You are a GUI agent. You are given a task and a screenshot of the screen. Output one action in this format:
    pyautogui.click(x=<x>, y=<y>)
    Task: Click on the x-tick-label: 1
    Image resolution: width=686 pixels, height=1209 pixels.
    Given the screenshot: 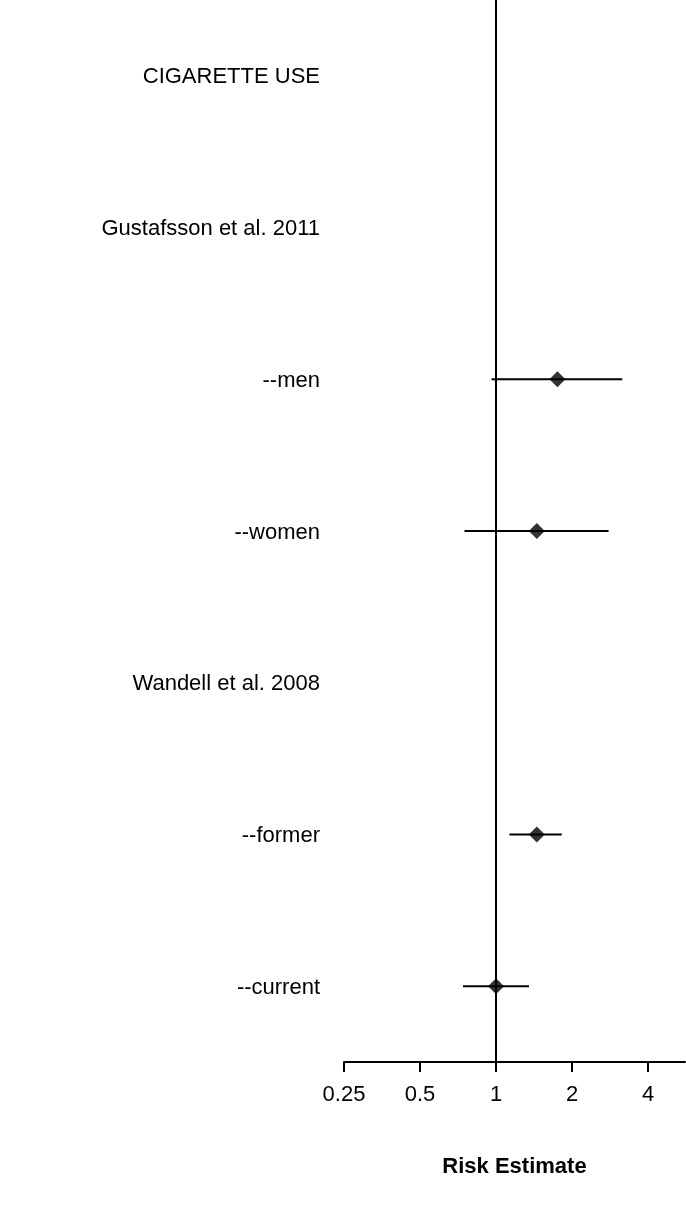 What is the action you would take?
    pyautogui.click(x=496, y=1093)
    